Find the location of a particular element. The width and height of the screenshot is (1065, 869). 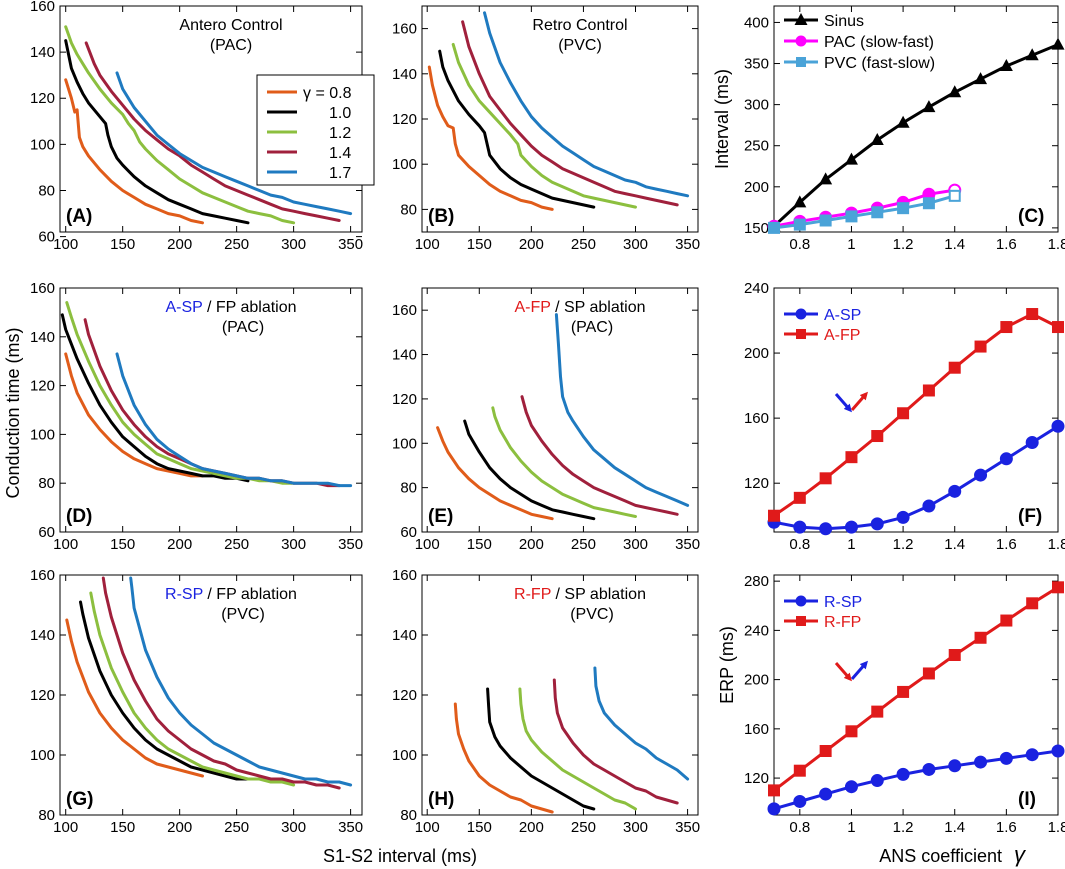

xlabel-ans: ANS coefficient γ is located at coordinates (953, 854).